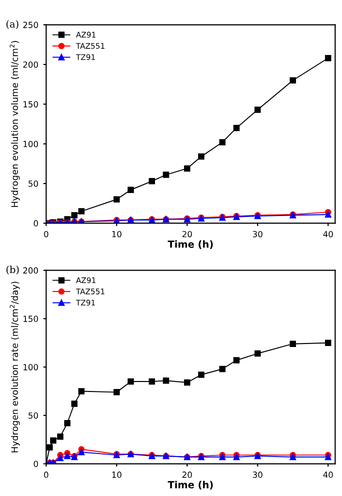 The width and height of the screenshot is (342, 496). What do you see at coordinates (12, 24) in the screenshot?
I see `text: (a)` at bounding box center [12, 24].